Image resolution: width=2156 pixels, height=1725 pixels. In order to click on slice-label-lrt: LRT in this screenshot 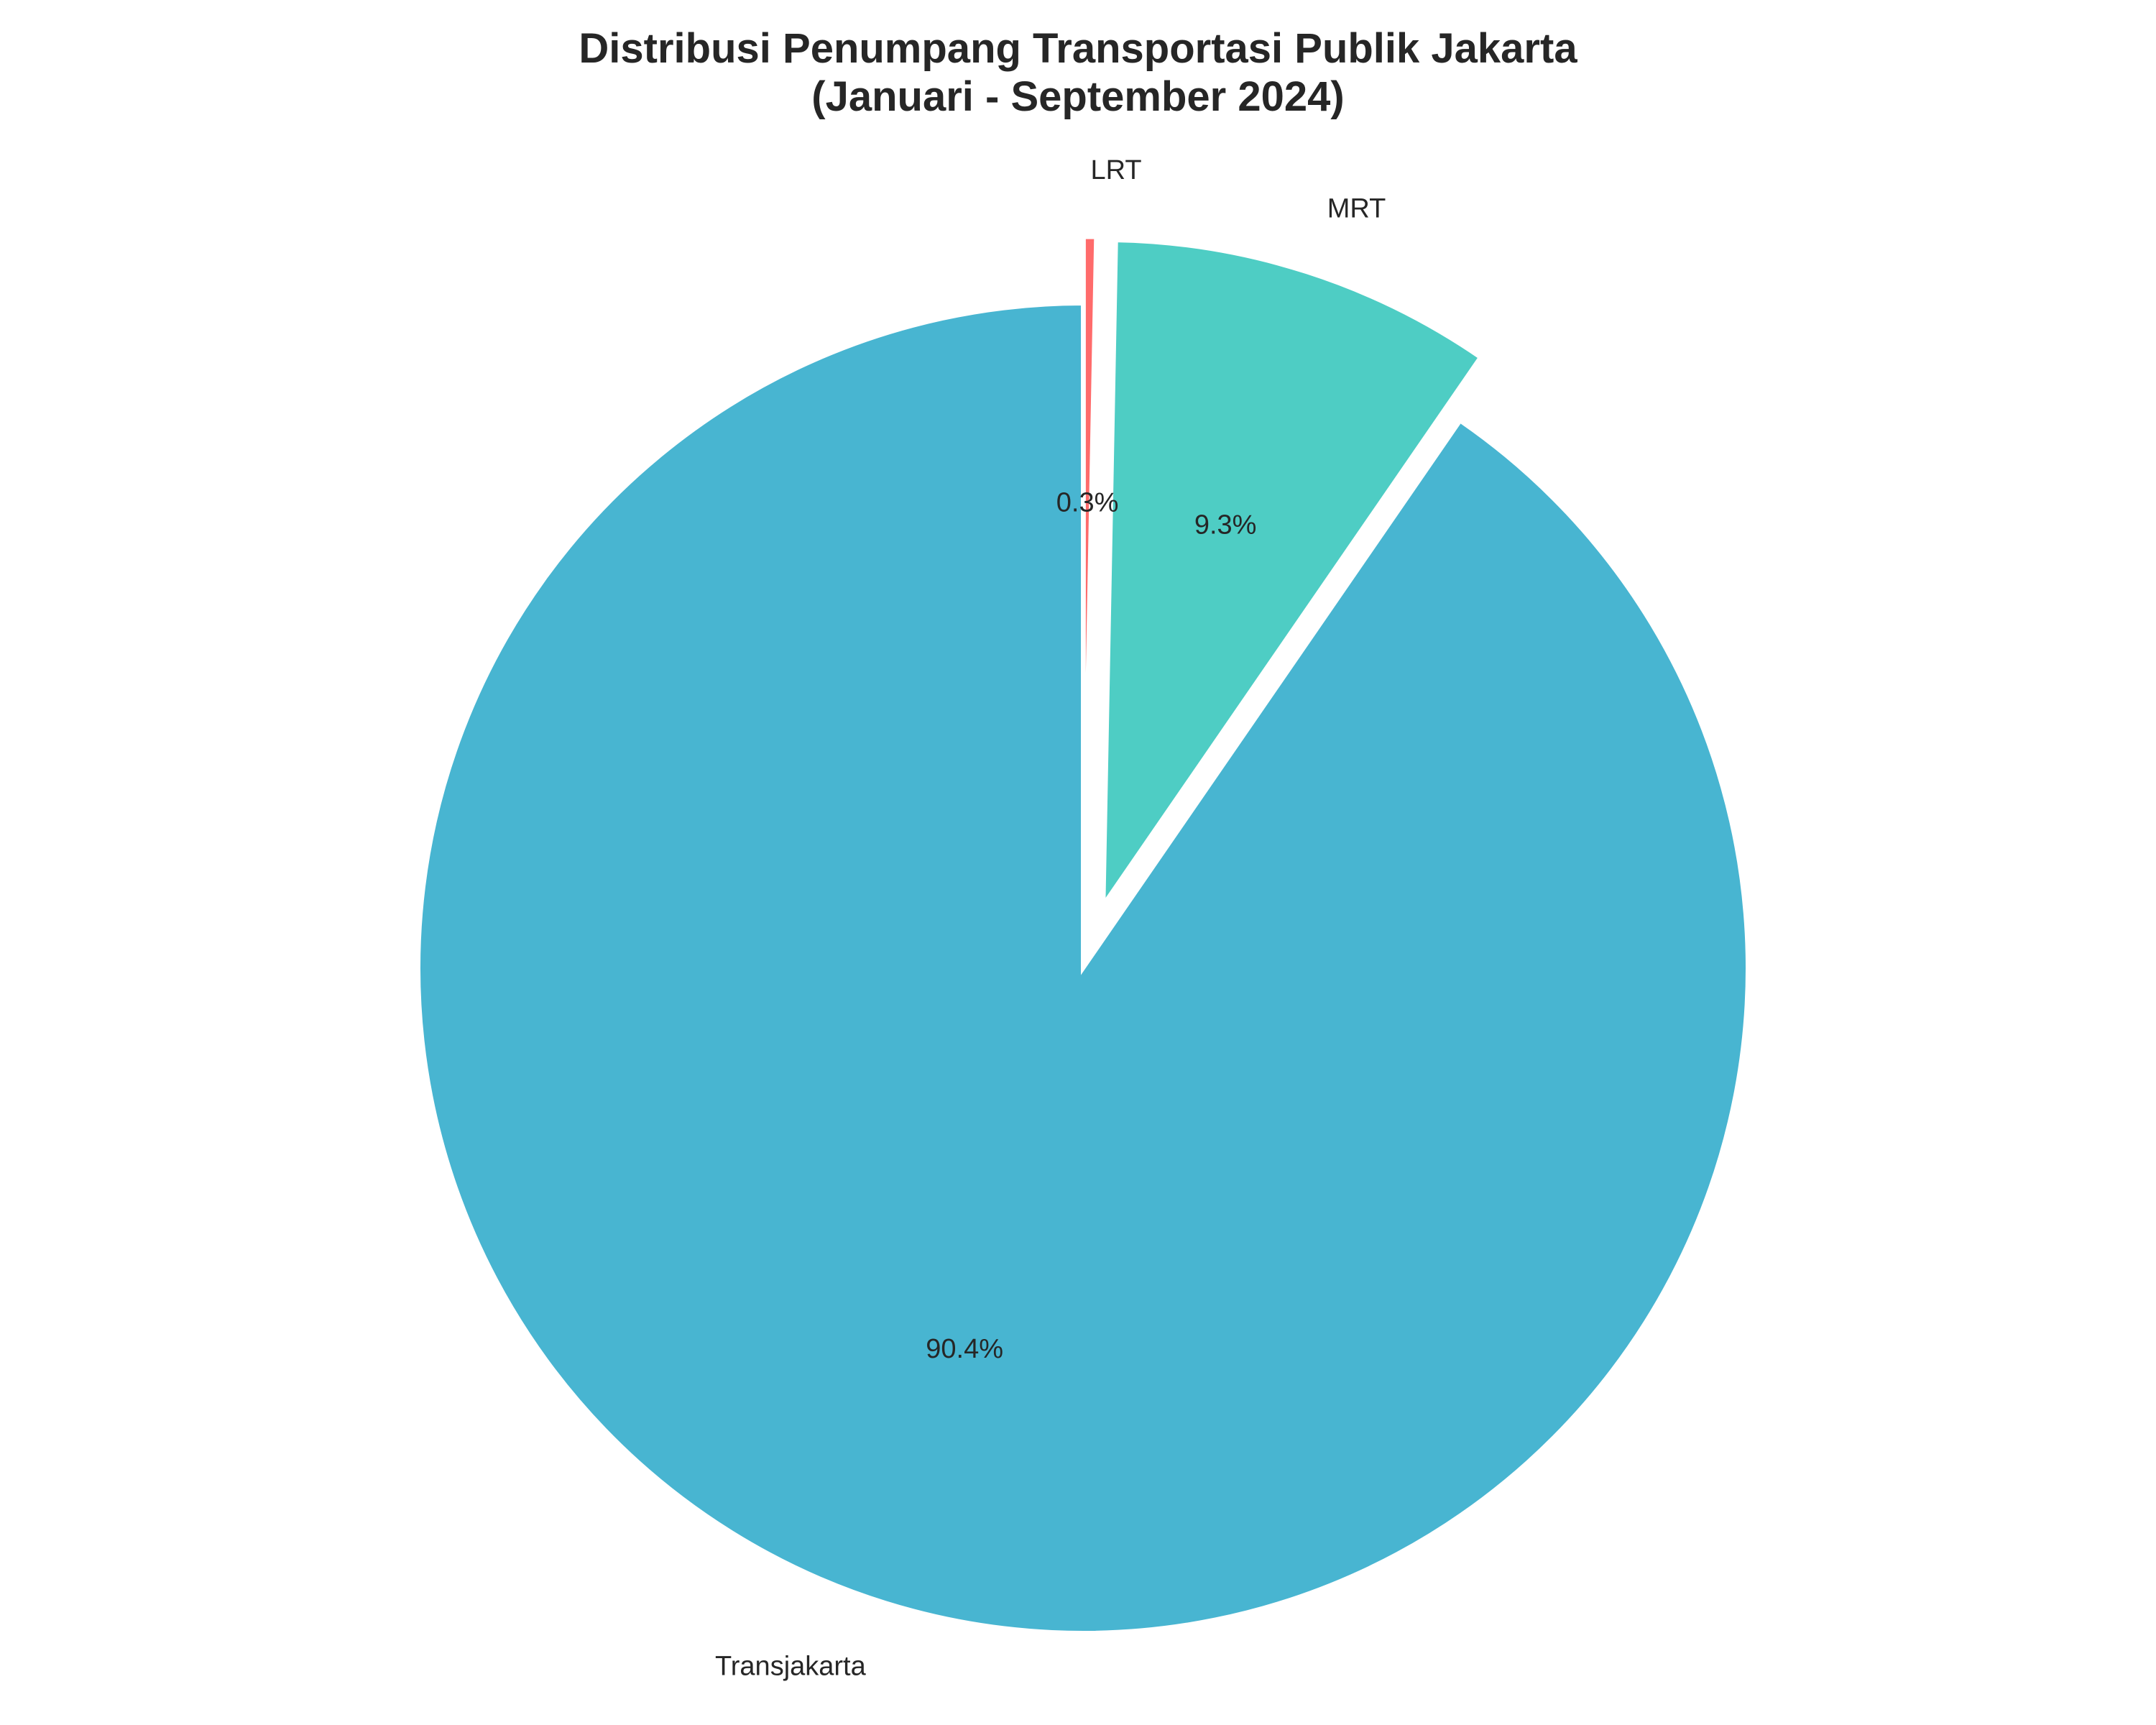, I will do `click(1116, 170)`.